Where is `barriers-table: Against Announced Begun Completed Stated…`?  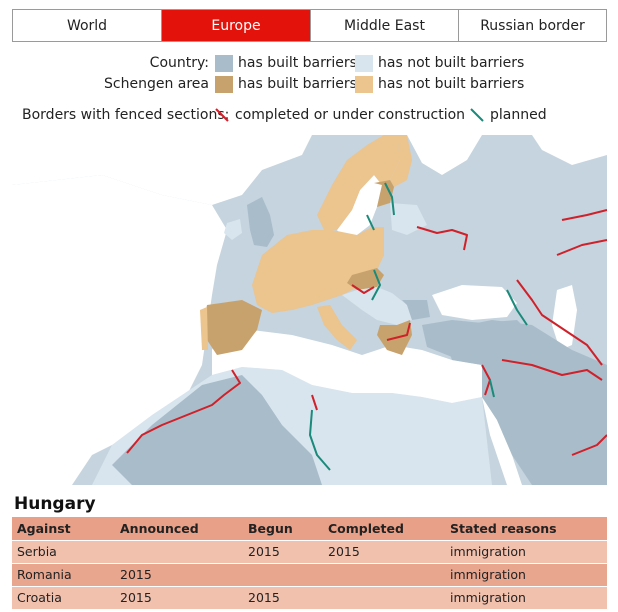
barriers-table: Against Announced Begun Completed Stated… is located at coordinates (309, 563).